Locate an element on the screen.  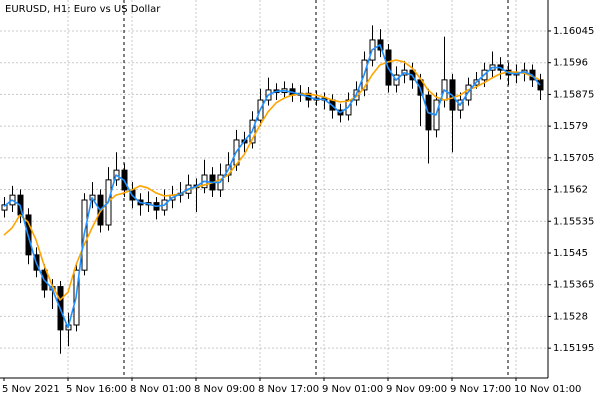
x-tick-label: 10 Nov 01:00 is located at coordinates (547, 389).